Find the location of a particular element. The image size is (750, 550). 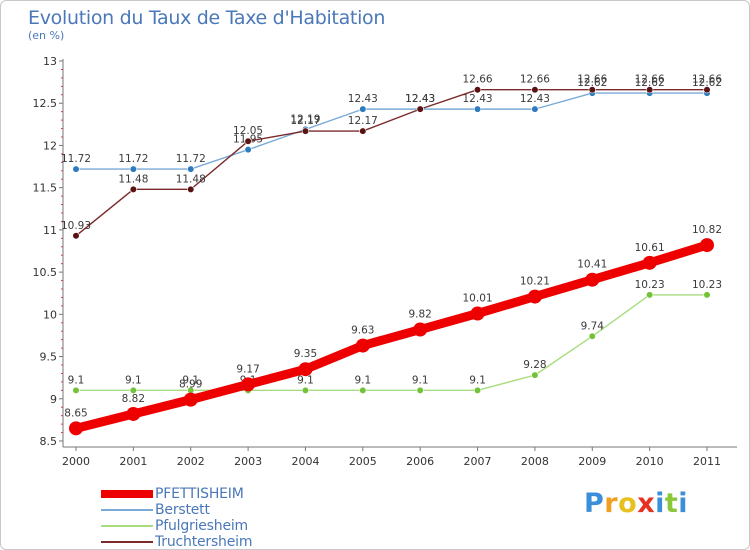

data-label-pfettisheim: 8.82 is located at coordinates (133, 399).